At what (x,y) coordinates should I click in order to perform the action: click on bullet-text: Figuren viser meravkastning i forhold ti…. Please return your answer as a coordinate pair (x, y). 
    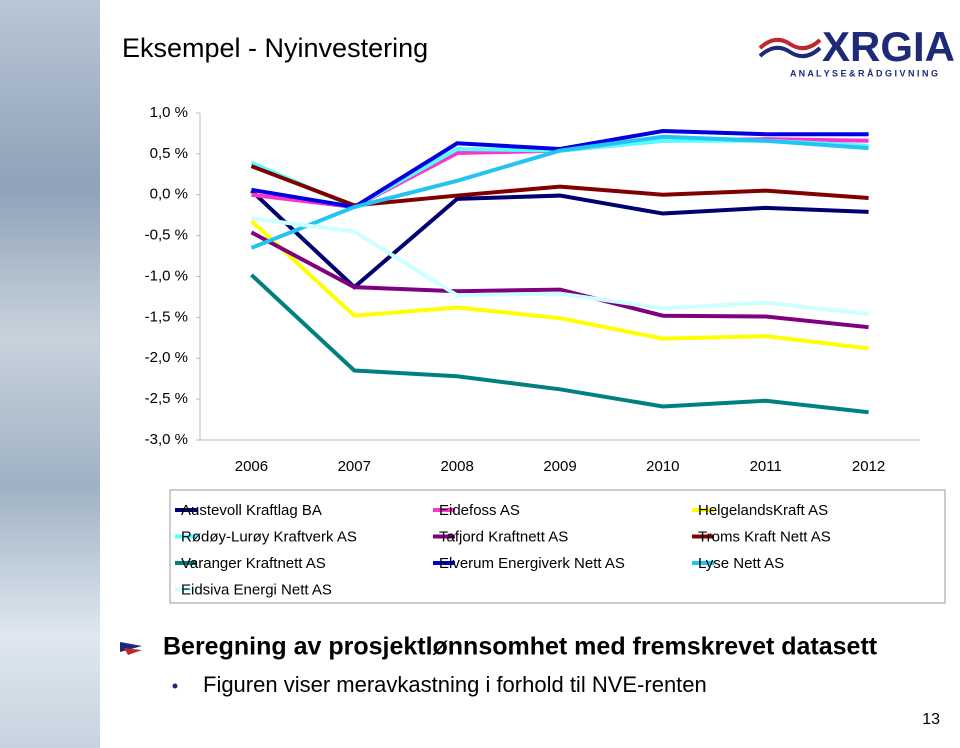
    Looking at the image, I should click on (455, 684).